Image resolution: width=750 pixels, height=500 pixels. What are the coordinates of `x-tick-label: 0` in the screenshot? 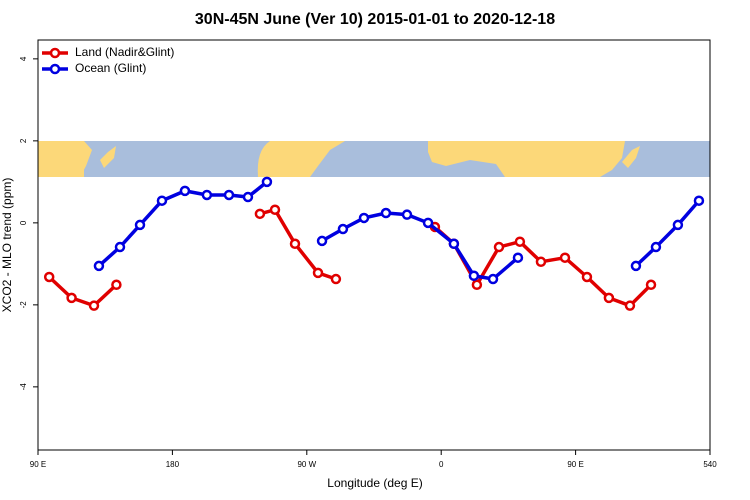 It's located at (441, 464).